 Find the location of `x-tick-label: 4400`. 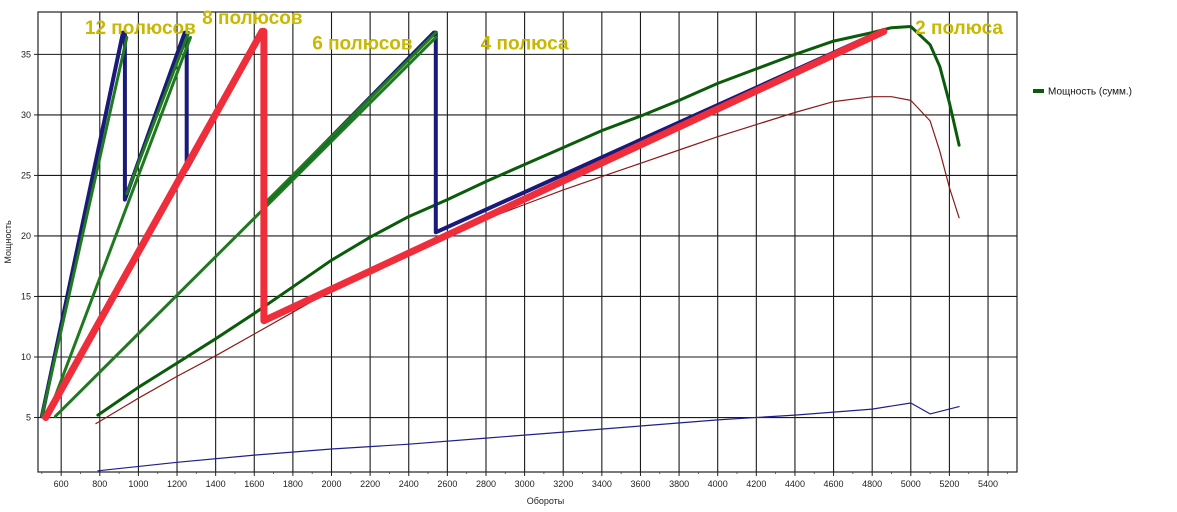

x-tick-label: 4400 is located at coordinates (795, 484).